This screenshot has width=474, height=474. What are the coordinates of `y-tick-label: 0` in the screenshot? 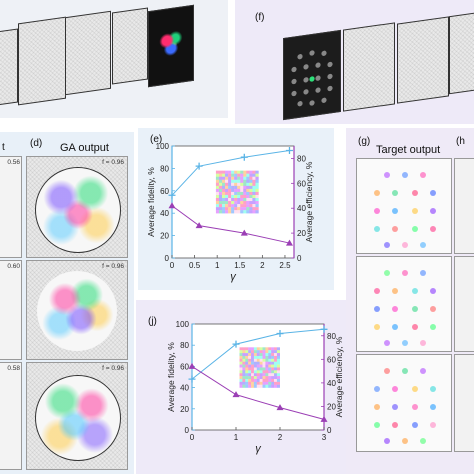 It's located at (187, 430).